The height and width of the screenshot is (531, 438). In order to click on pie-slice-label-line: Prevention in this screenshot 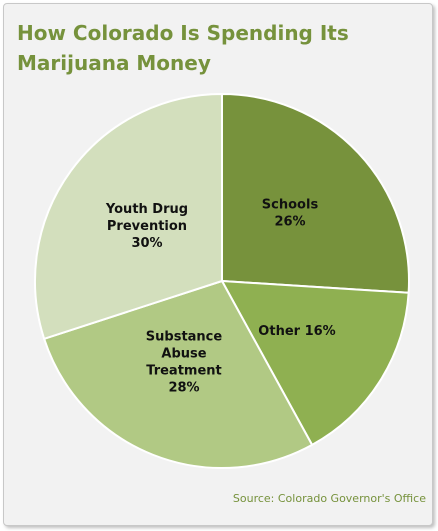, I will do `click(147, 226)`.